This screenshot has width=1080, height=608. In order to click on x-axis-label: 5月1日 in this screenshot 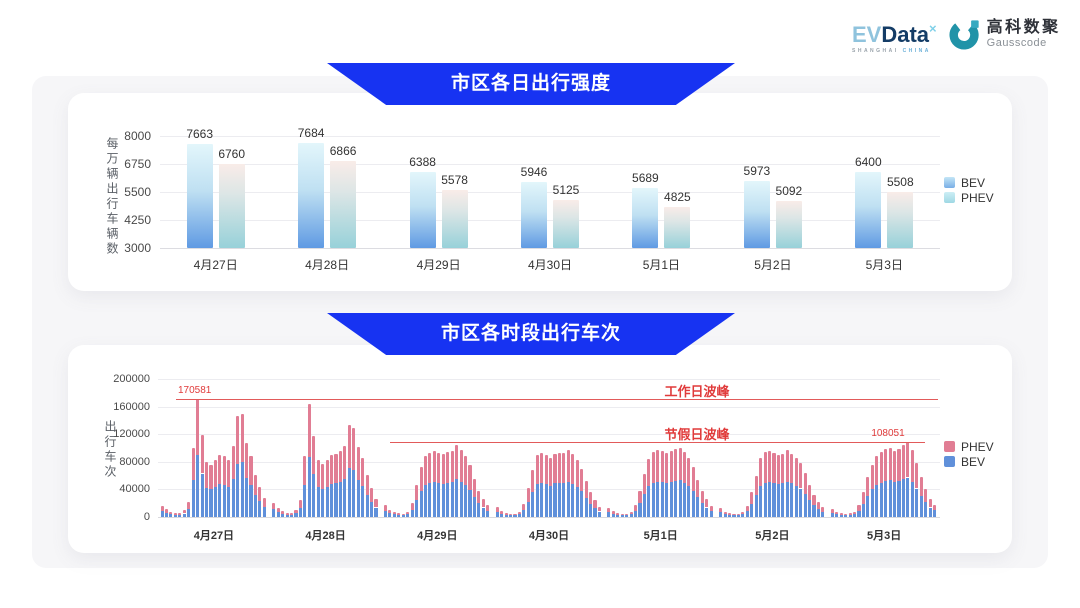, I will do `click(661, 265)`.